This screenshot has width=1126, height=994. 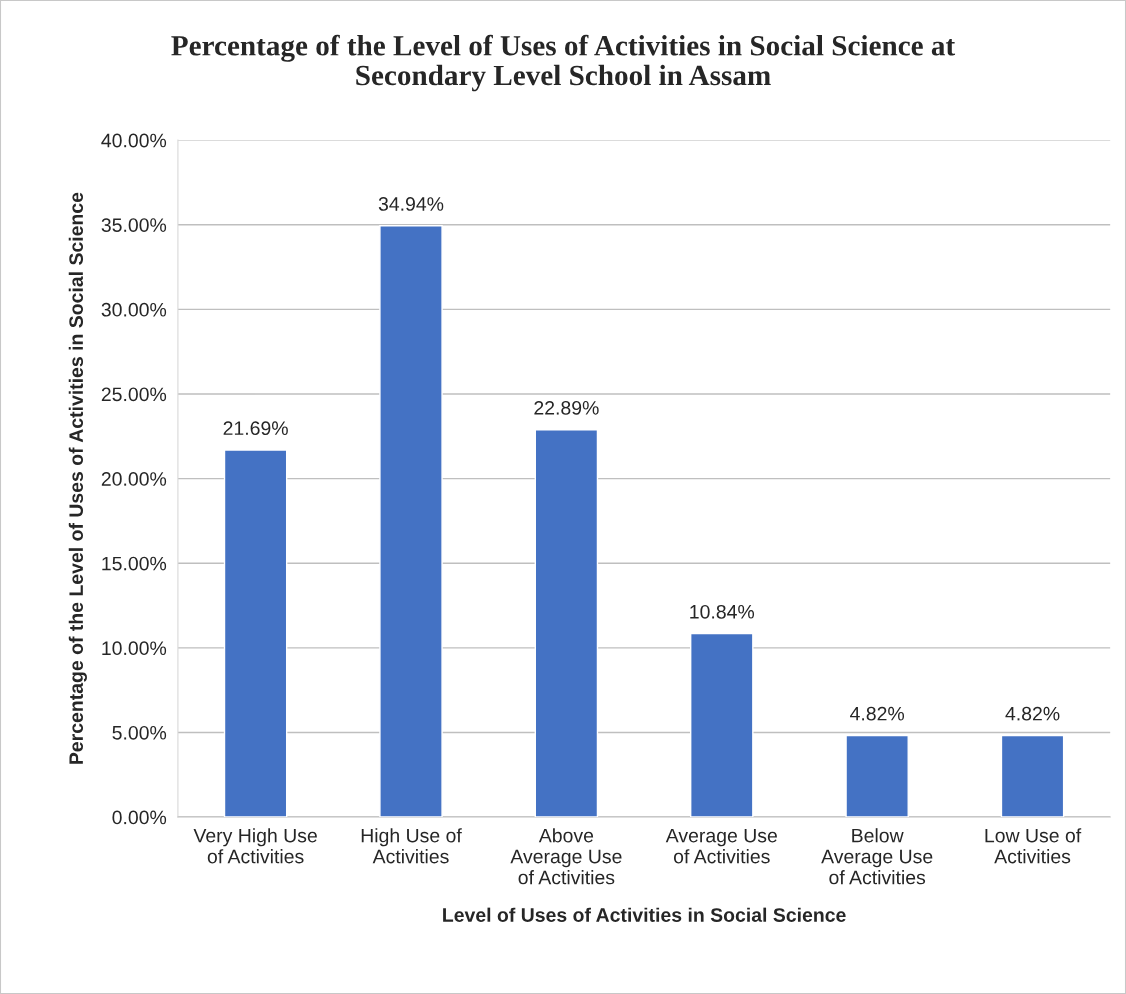 What do you see at coordinates (721, 846) in the screenshot?
I see `x-tick-label: Average Use of Activities` at bounding box center [721, 846].